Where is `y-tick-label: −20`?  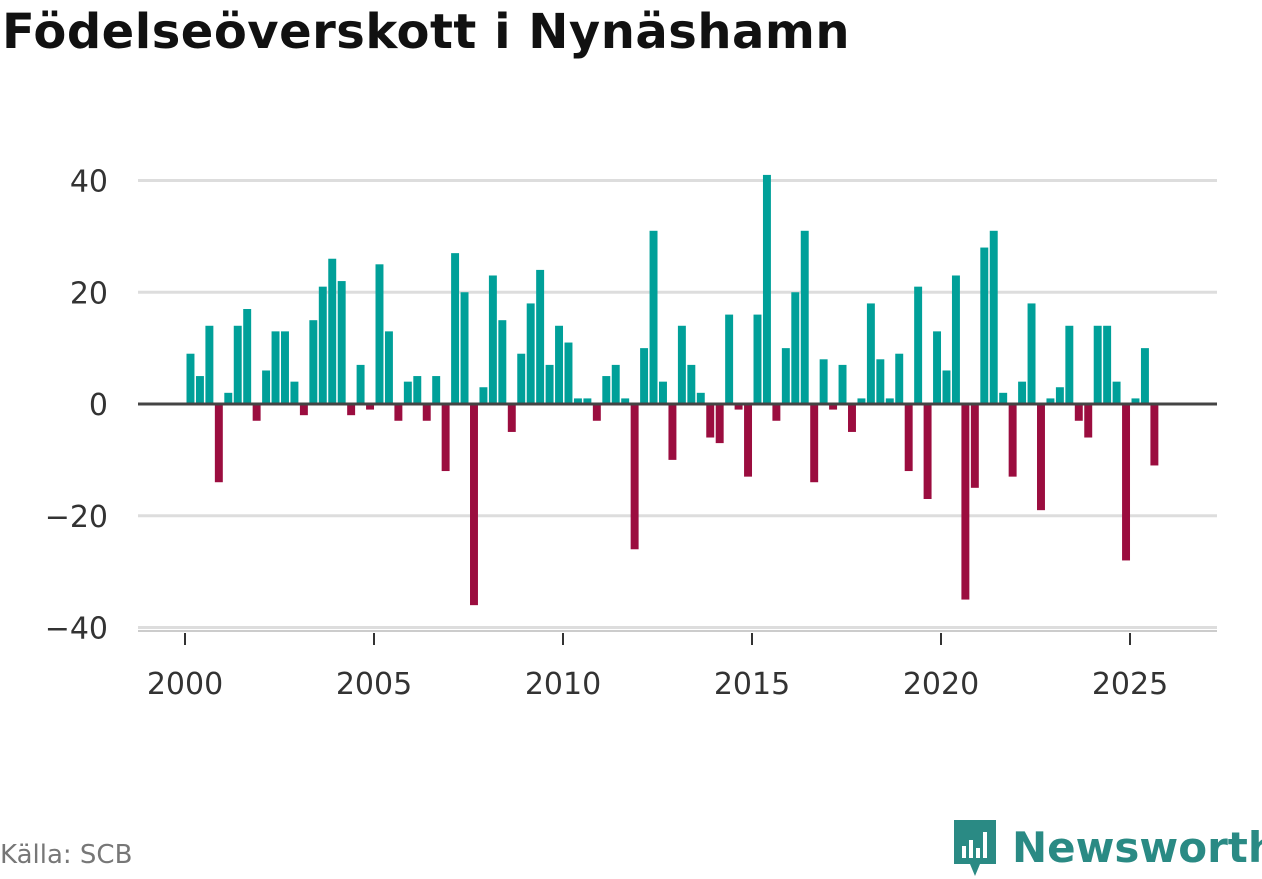
y-tick-label: −20 is located at coordinates (76, 517).